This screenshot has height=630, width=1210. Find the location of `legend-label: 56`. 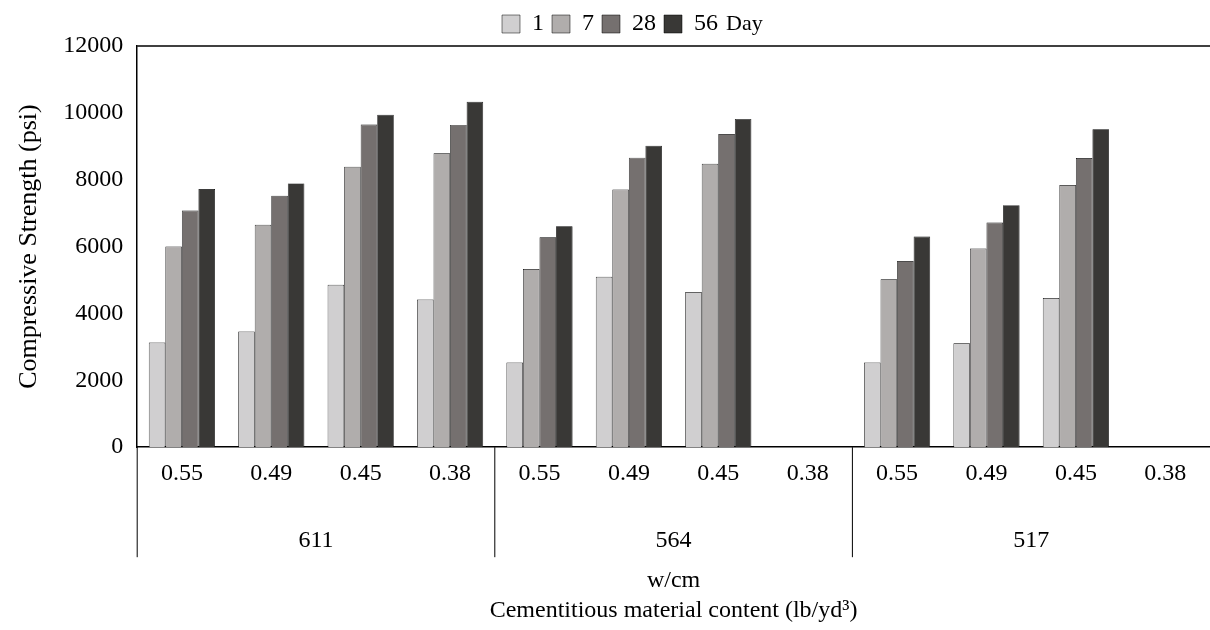

legend-label: 56 is located at coordinates (706, 22).